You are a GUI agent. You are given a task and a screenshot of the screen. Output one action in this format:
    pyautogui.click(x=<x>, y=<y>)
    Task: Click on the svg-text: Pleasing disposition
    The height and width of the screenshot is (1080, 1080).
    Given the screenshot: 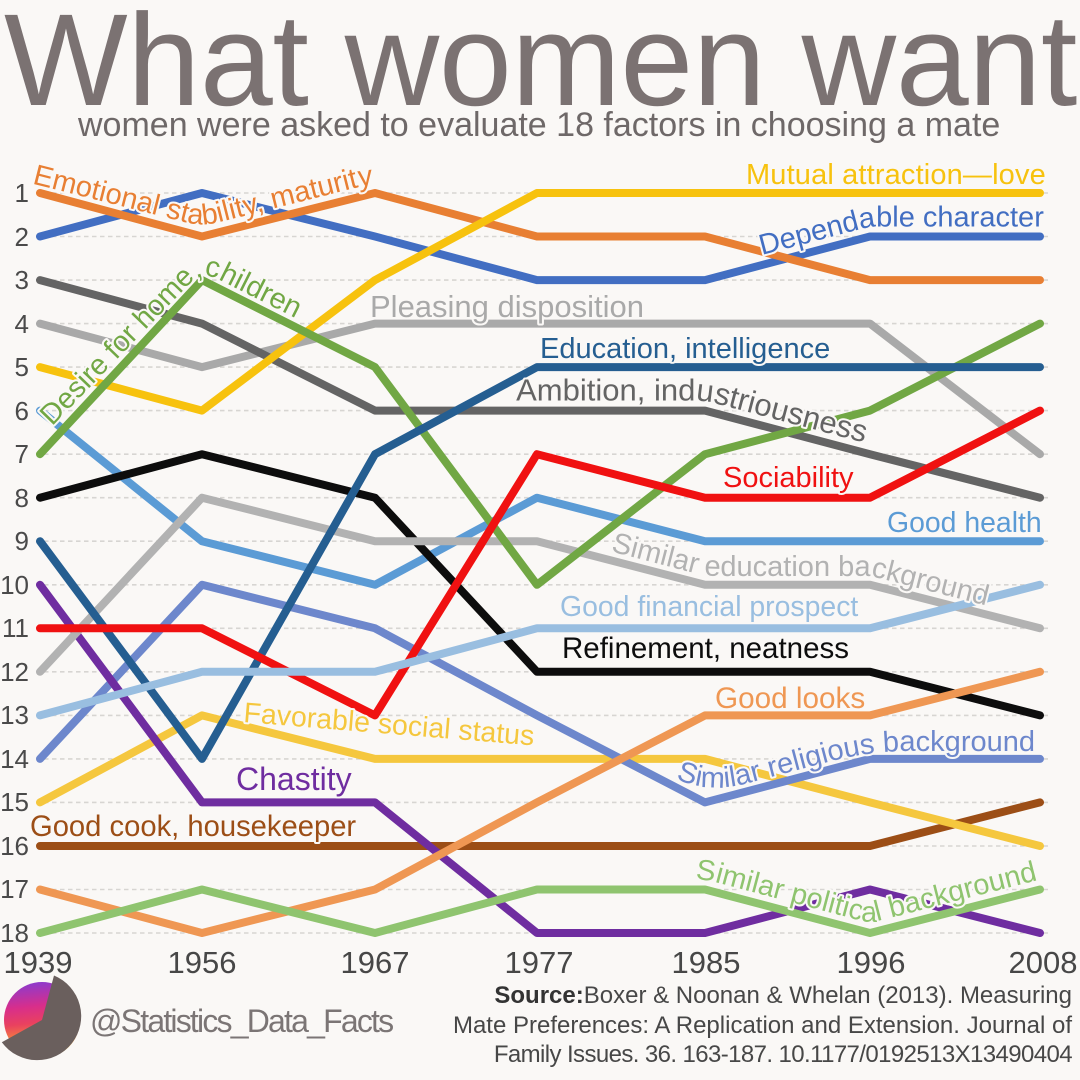 What is the action you would take?
    pyautogui.click(x=507, y=306)
    